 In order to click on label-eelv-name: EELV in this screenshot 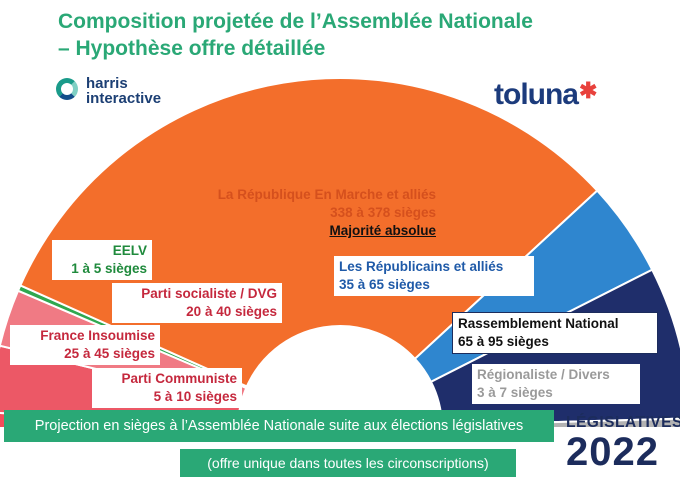, I will do `click(129, 250)`.